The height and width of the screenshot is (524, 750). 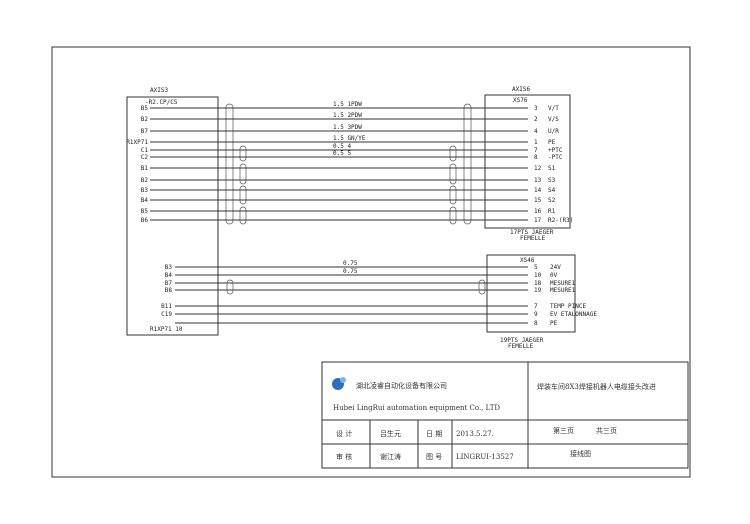 What do you see at coordinates (370, 283) in the screenshot?
I see `wire-bottom-2: B7 18 MESURE1` at bounding box center [370, 283].